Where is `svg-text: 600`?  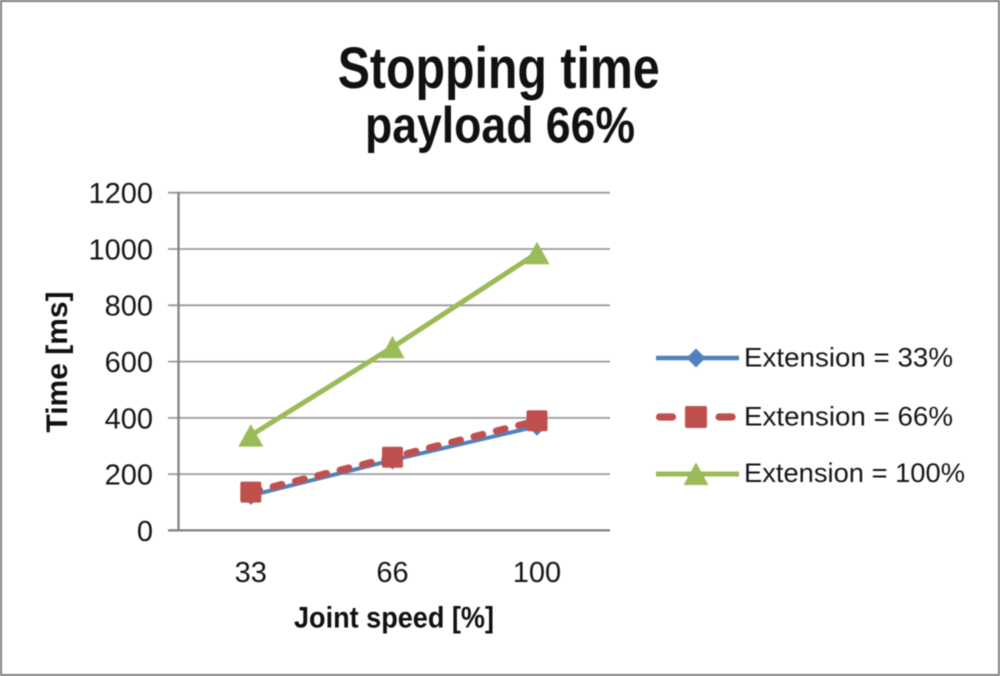 svg-text: 600 is located at coordinates (129, 363).